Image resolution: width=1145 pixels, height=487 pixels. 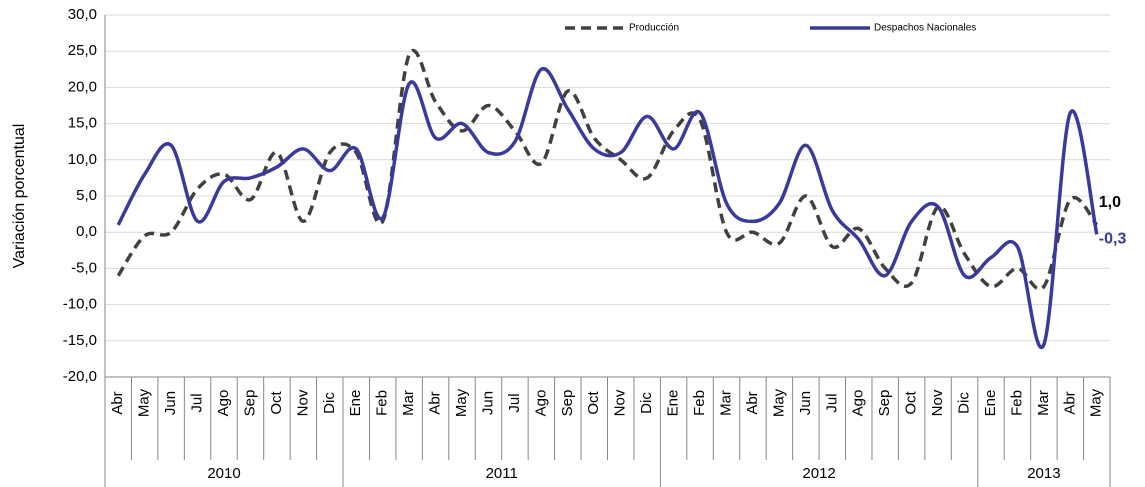 What do you see at coordinates (223, 473) in the screenshot?
I see `group-label: 2010` at bounding box center [223, 473].